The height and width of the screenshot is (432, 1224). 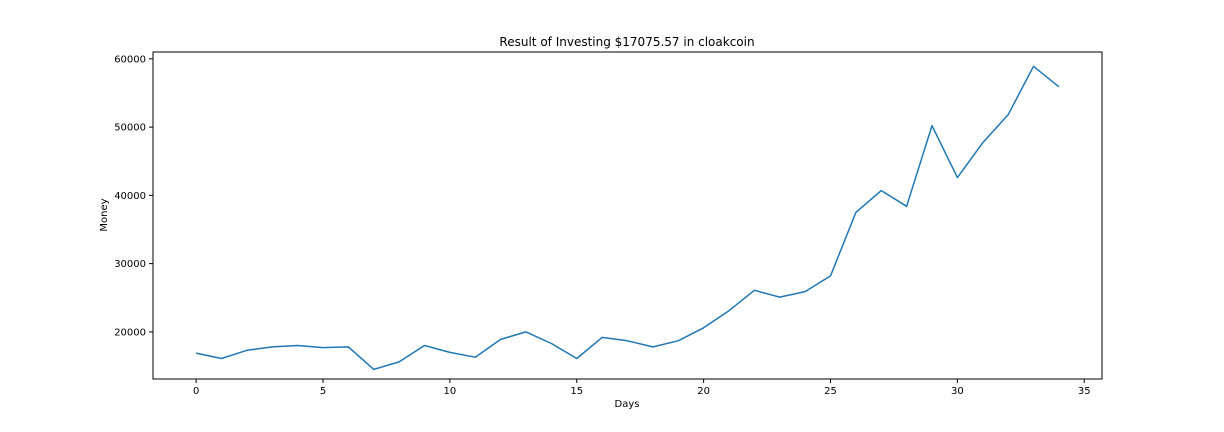 I want to click on y-axis-label: Money, so click(x=104, y=214).